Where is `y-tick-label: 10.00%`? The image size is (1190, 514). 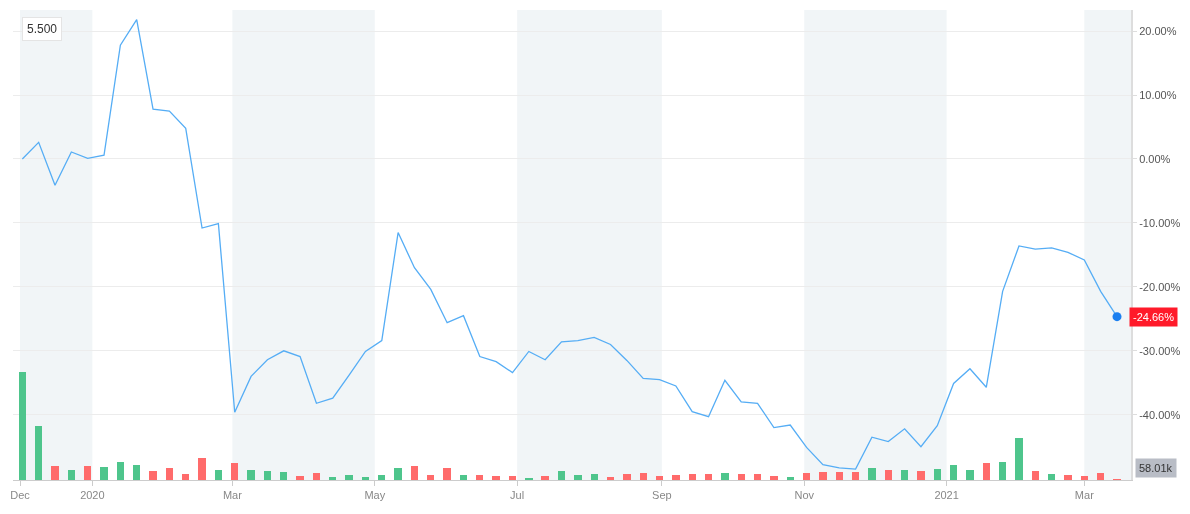
y-tick-label: 10.00% is located at coordinates (1158, 94).